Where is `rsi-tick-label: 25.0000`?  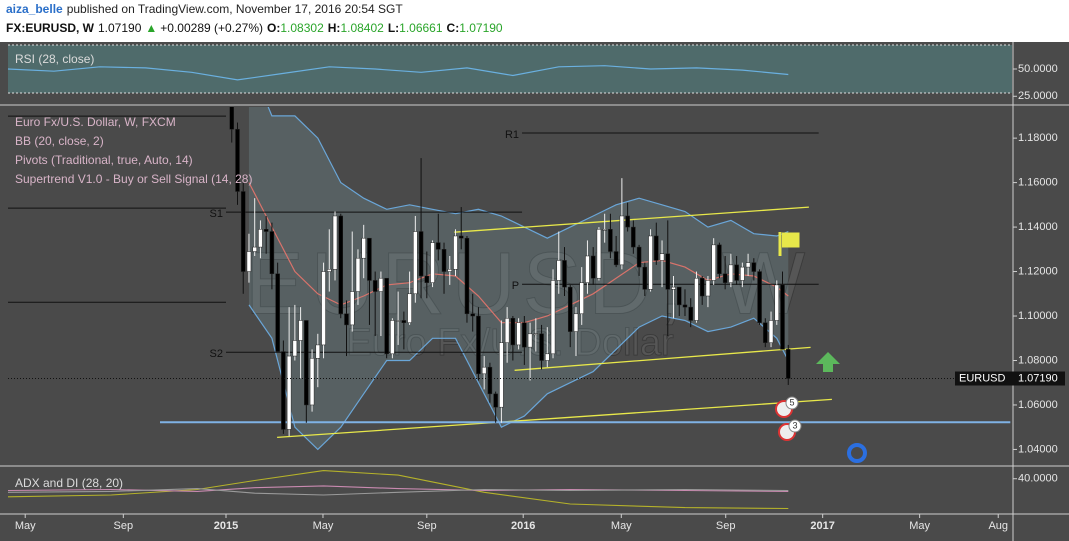
rsi-tick-label: 25.0000 is located at coordinates (1038, 96).